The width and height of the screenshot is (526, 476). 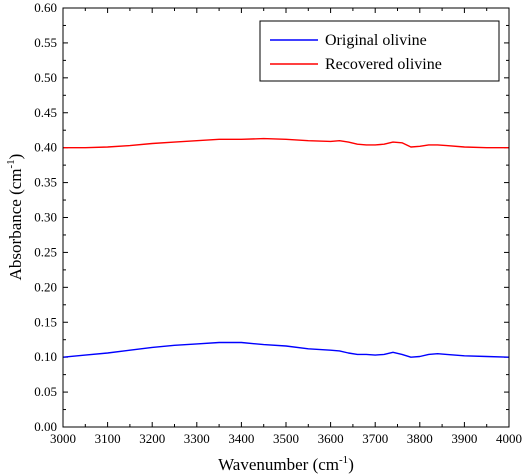 What do you see at coordinates (45, 77) in the screenshot?
I see `y-tick-label: 0.50` at bounding box center [45, 77].